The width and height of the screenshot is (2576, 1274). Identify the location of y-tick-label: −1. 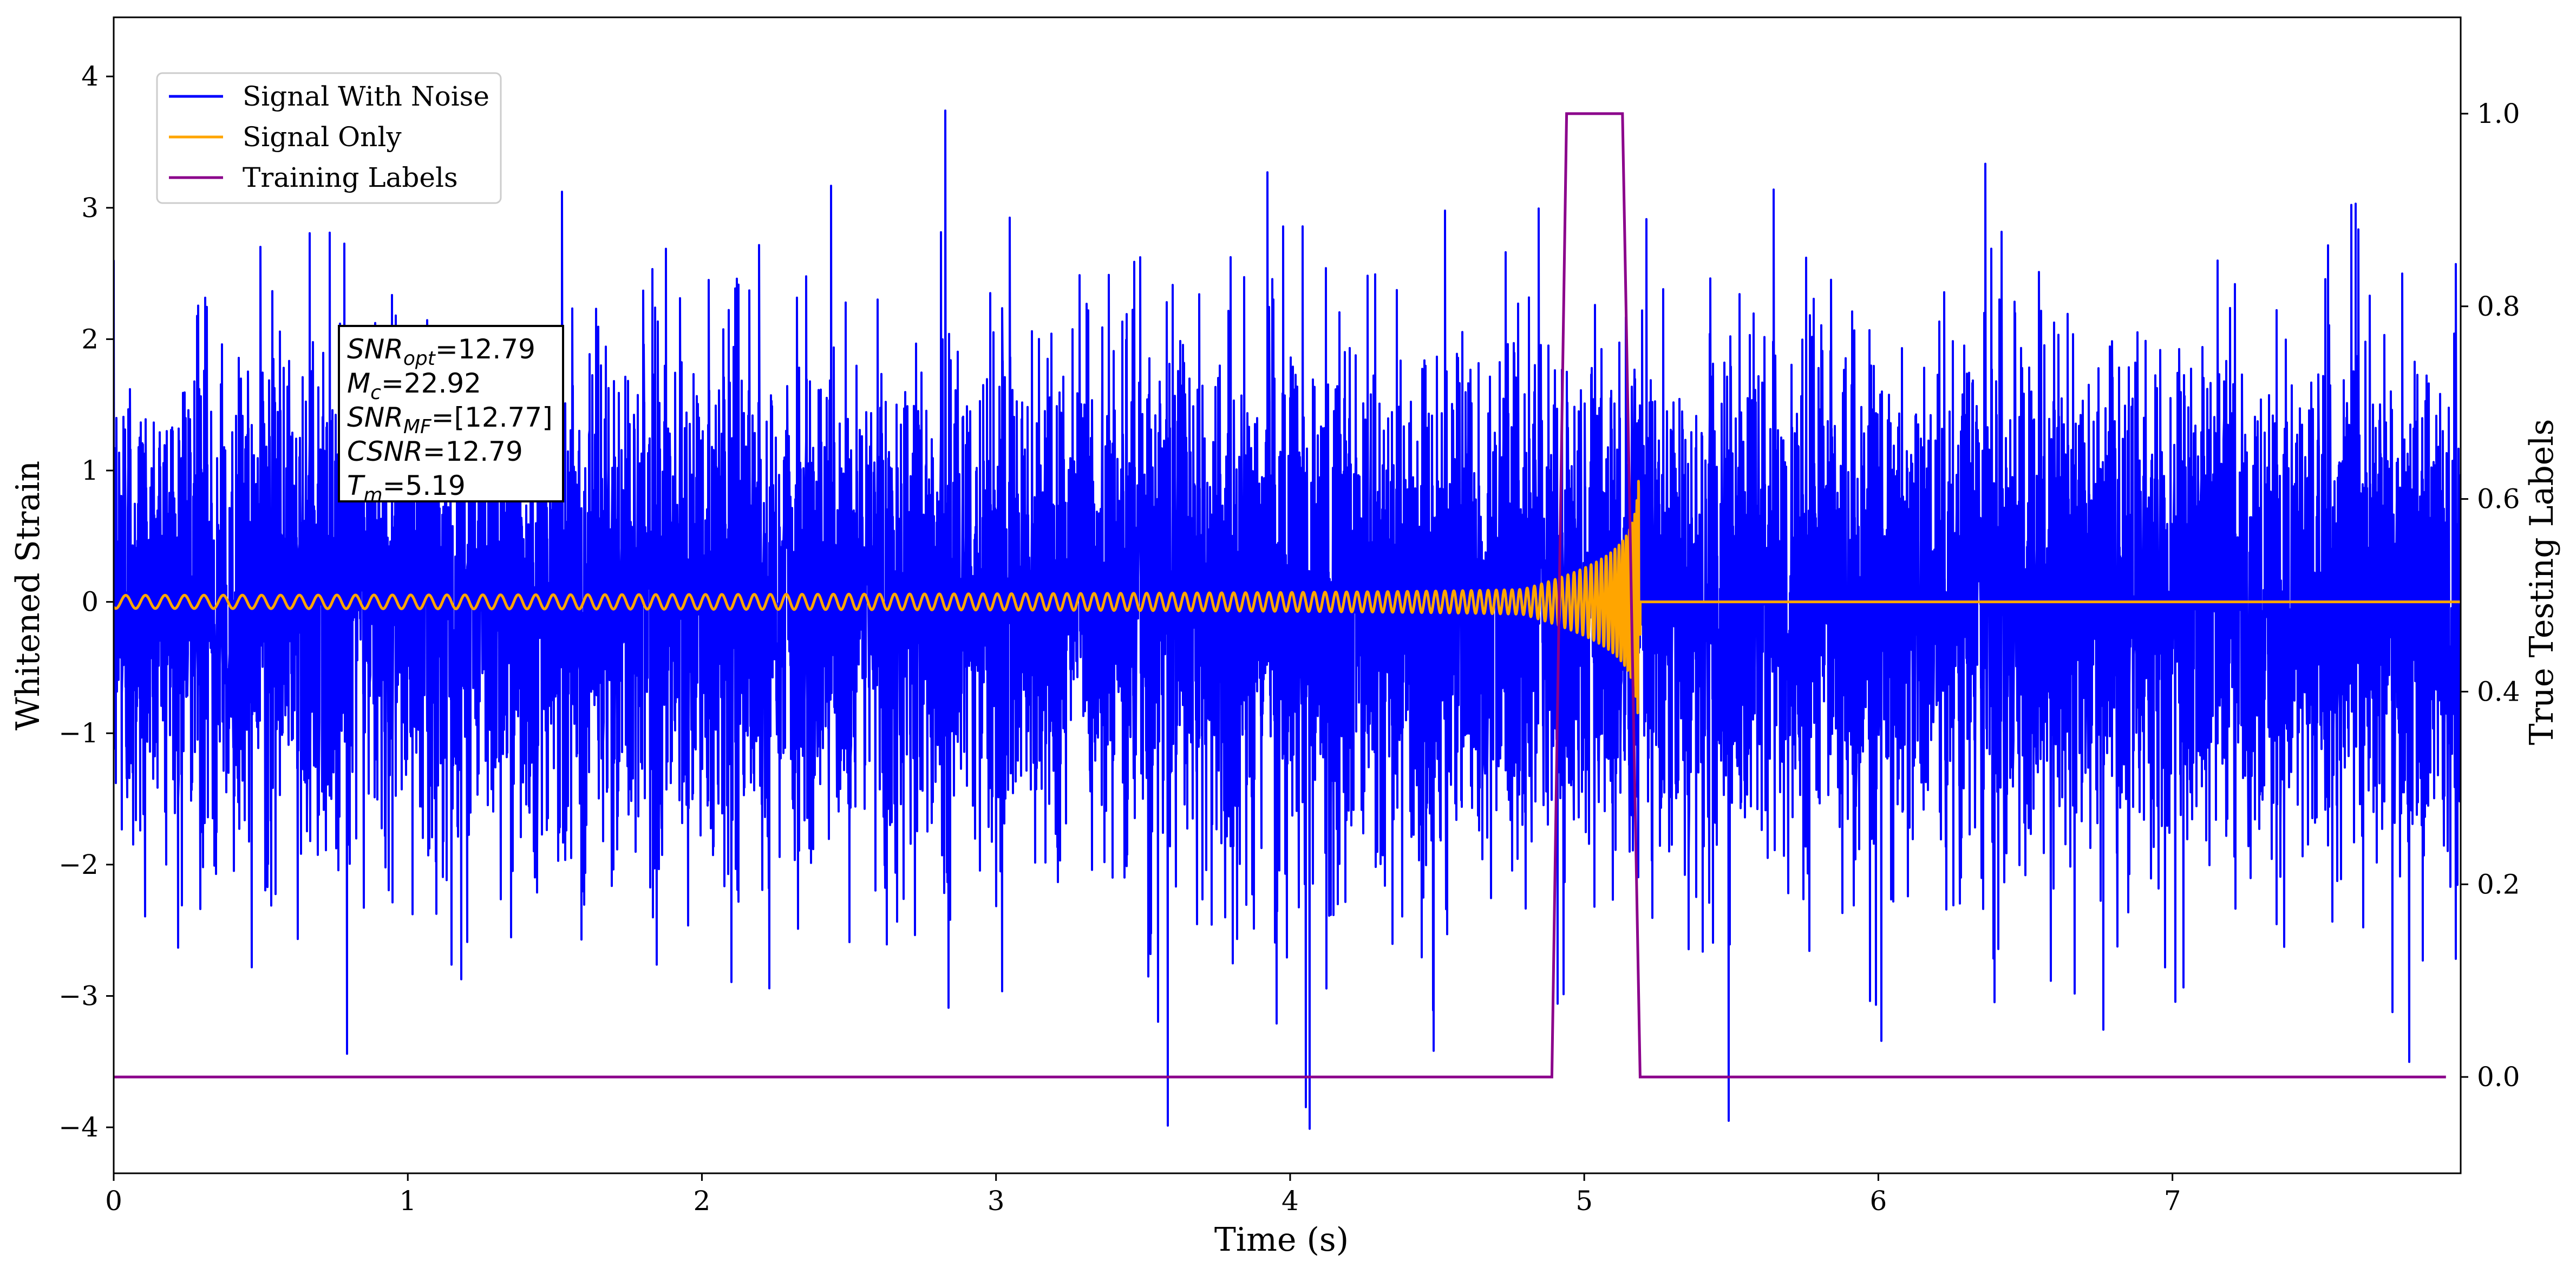
(78, 733).